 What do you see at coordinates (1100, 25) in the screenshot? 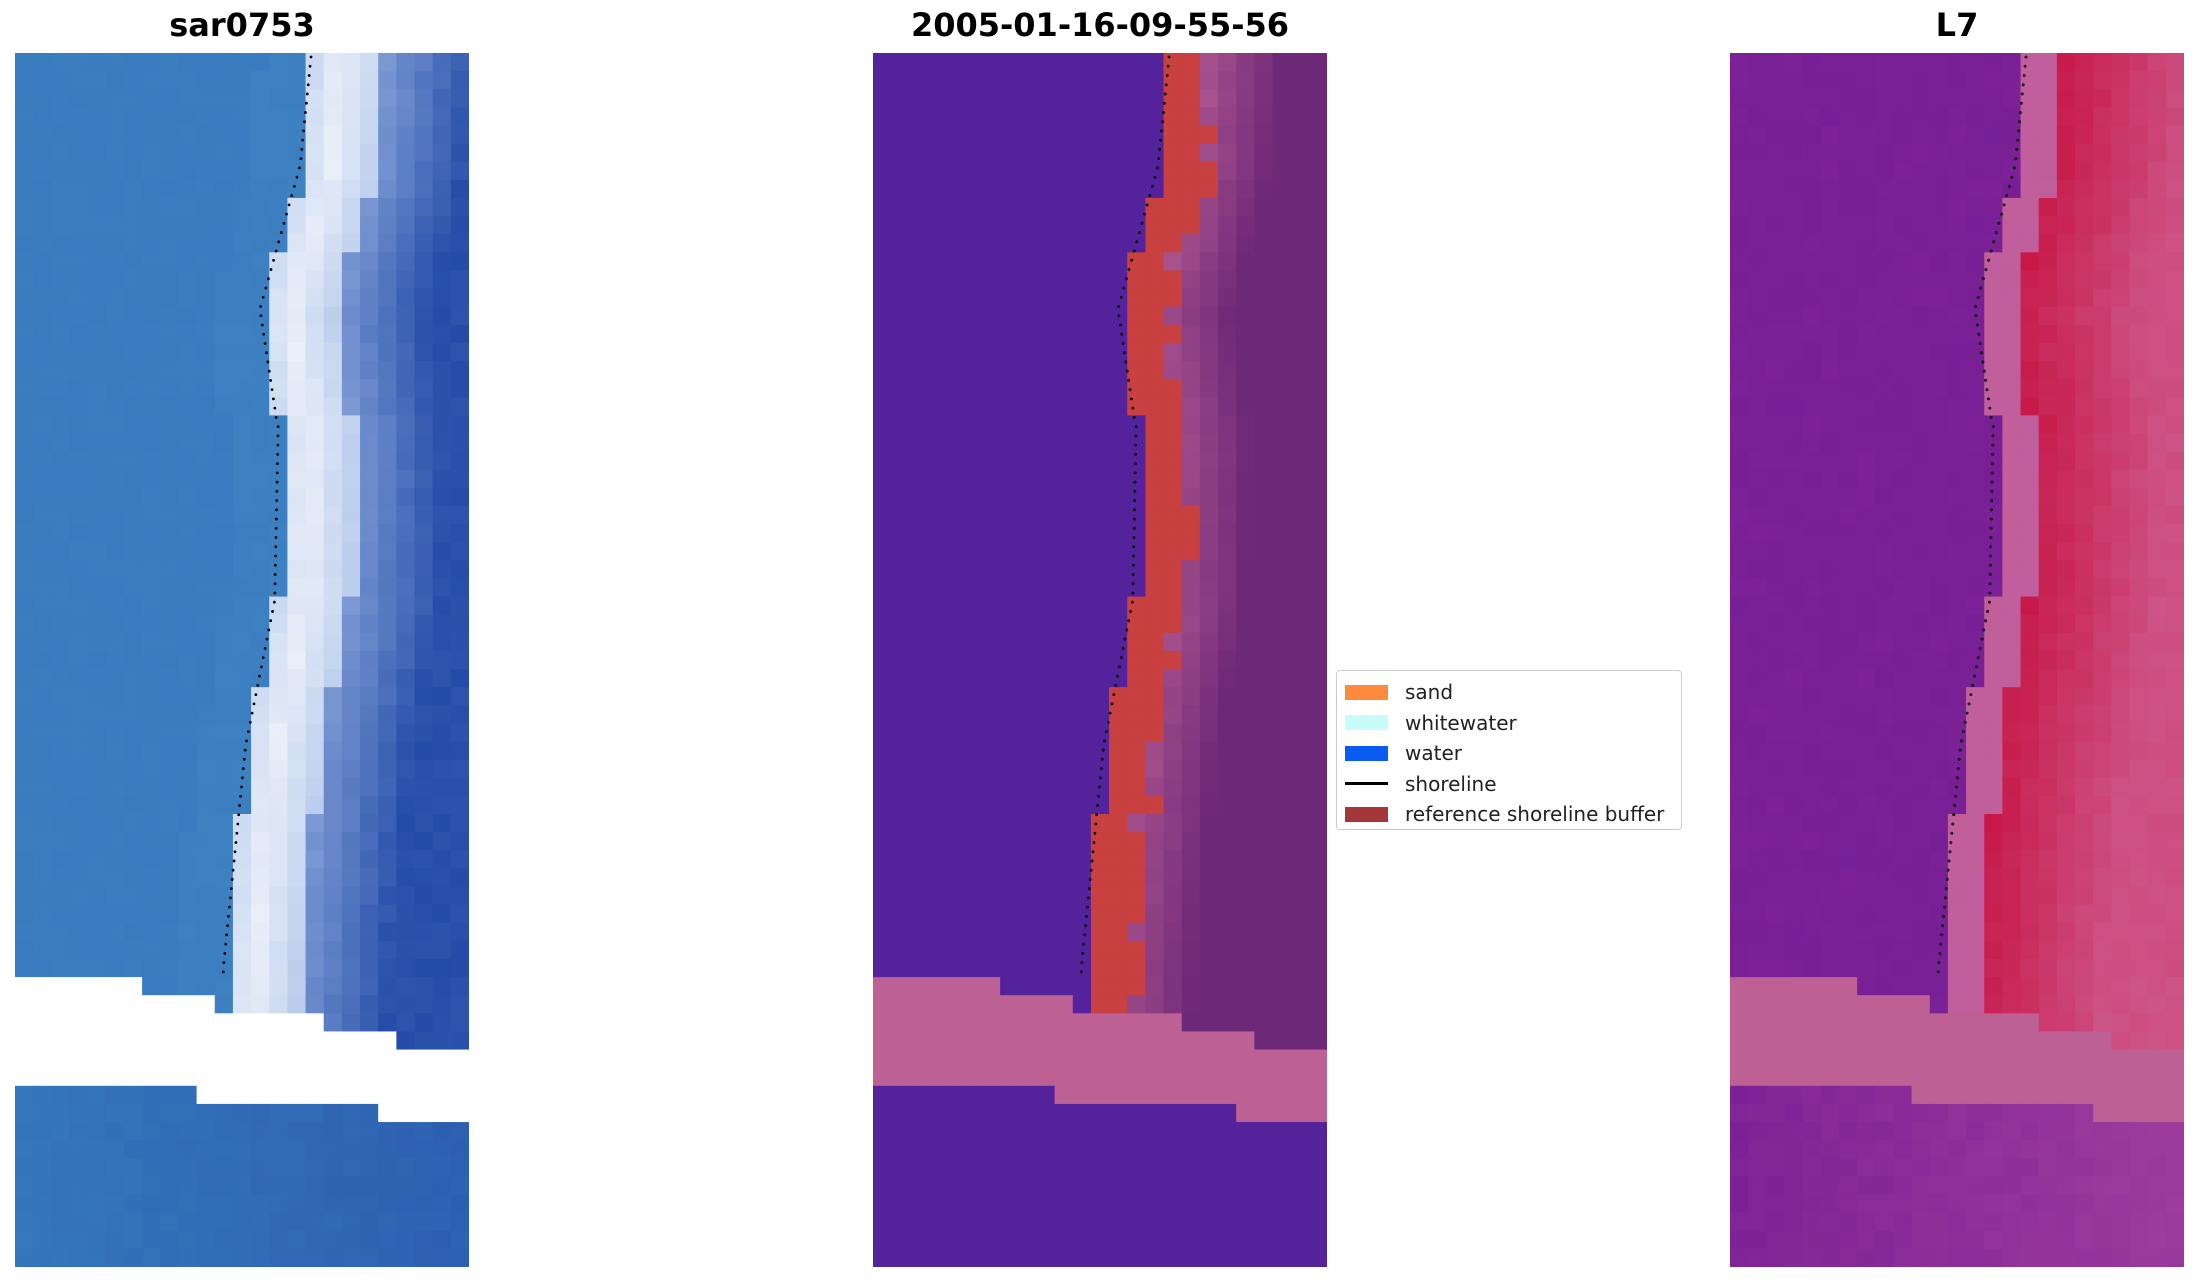
I see `panel-title-classified: 2005-01-16-09-55-56` at bounding box center [1100, 25].